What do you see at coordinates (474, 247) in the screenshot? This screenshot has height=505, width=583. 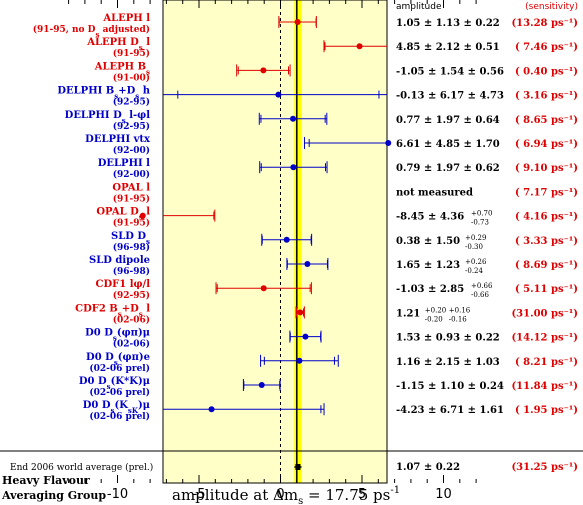 I see `syst-down: -0.30` at bounding box center [474, 247].